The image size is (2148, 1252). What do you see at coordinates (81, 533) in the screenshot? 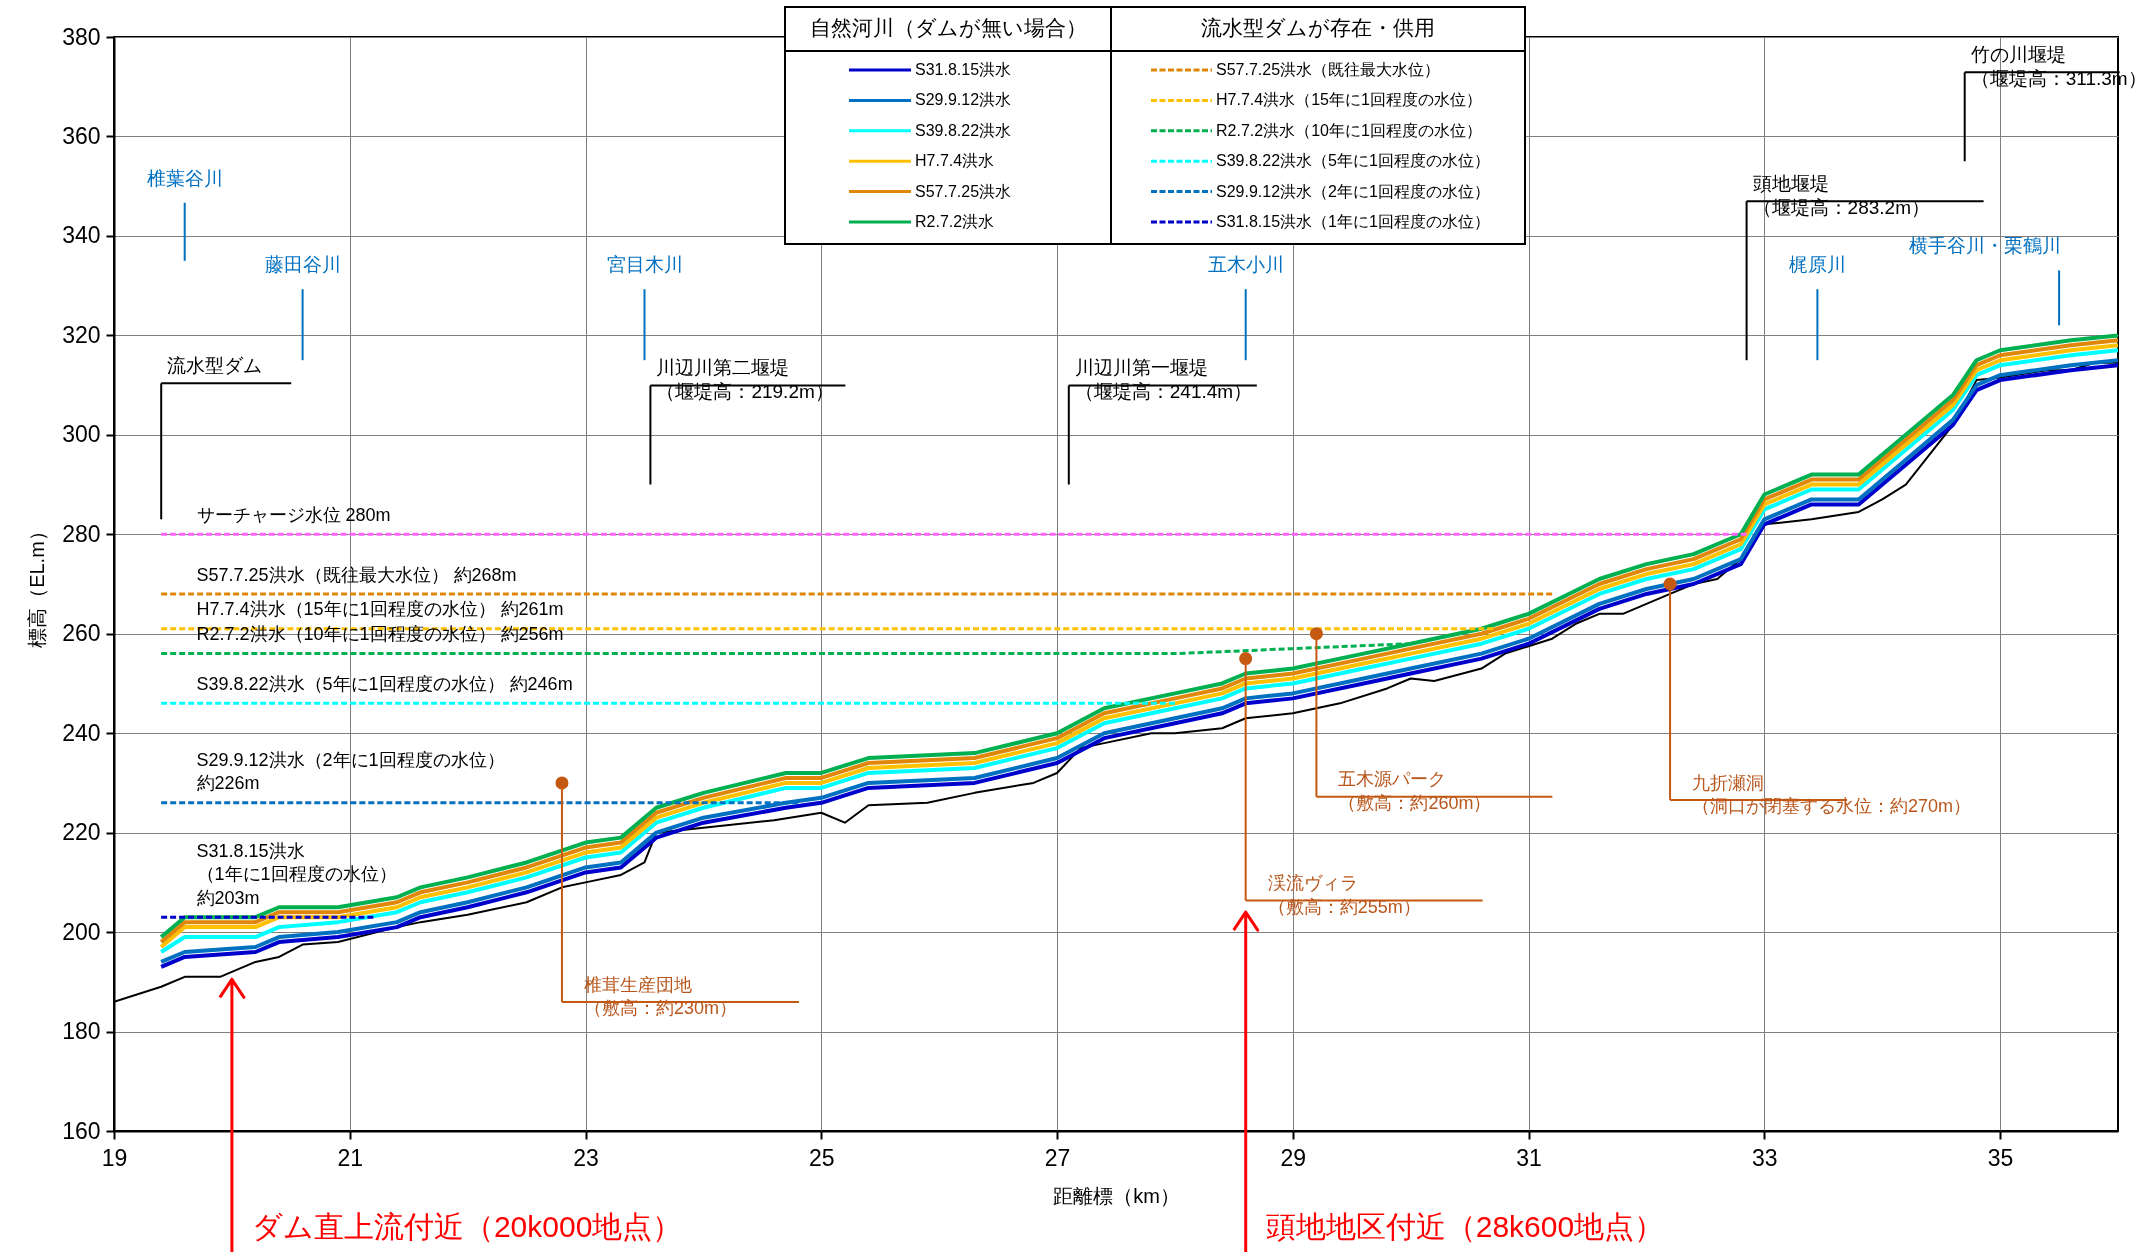
I see `y-tick-label: 280` at bounding box center [81, 533].